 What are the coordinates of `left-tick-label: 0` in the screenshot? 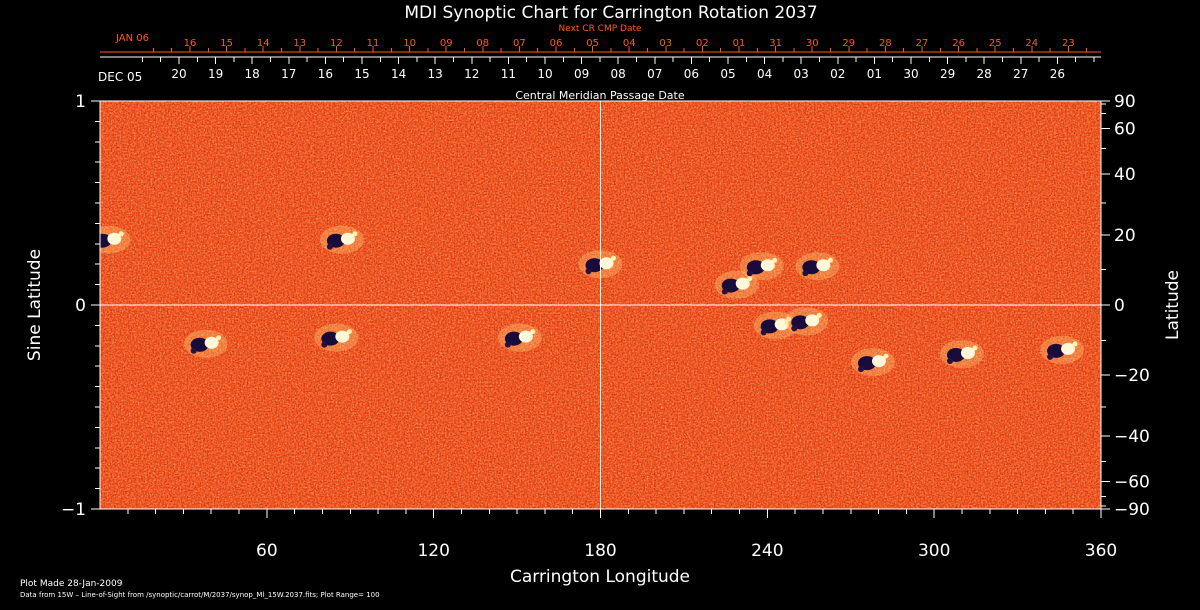 It's located at (80, 306).